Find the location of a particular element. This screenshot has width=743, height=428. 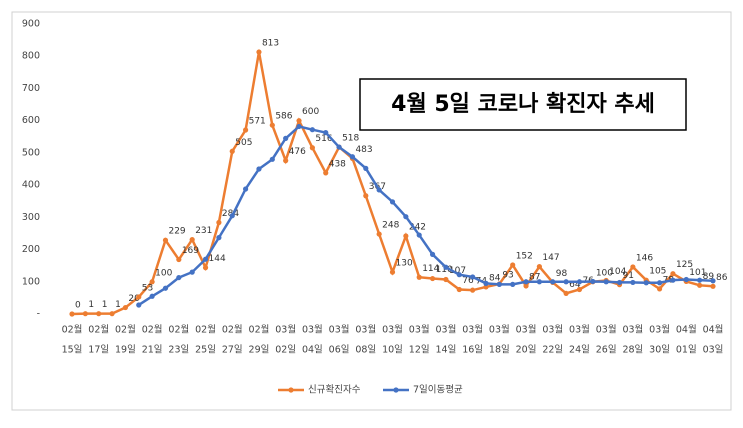

data-label: 87 is located at coordinates (534, 277).